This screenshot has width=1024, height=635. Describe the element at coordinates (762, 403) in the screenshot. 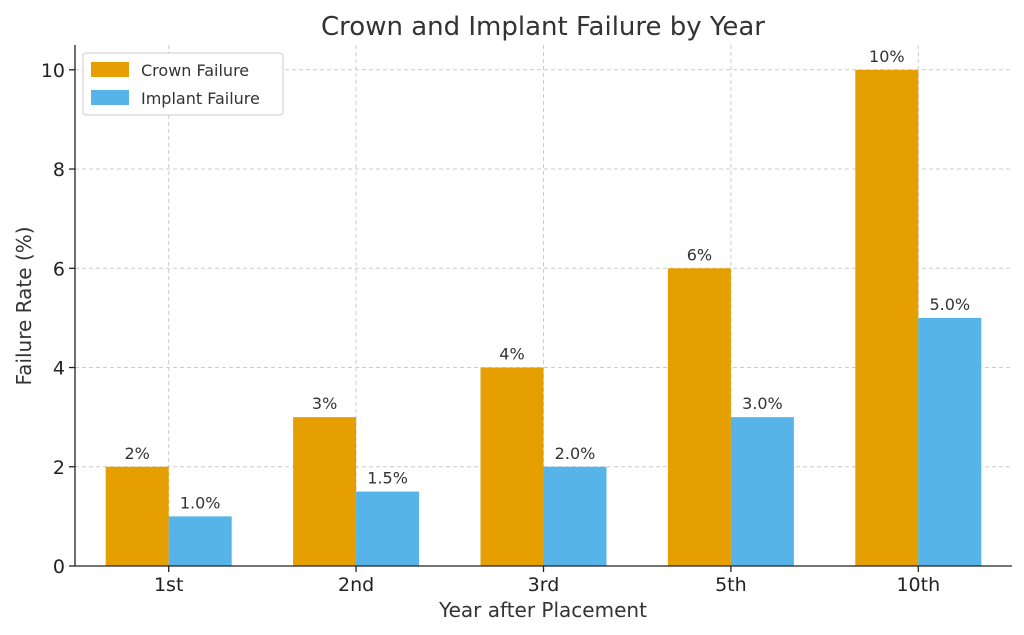

I see `implant-failure-value-label: 3.0%` at that location.